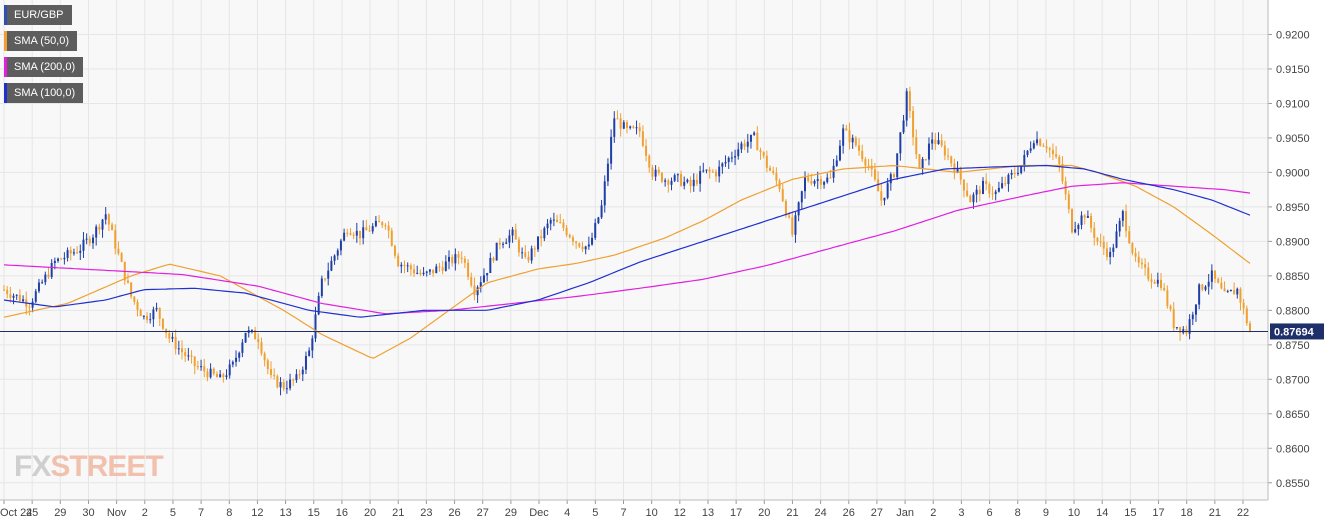 The height and width of the screenshot is (525, 1326). What do you see at coordinates (662, 331) in the screenshot?
I see `last-price-tag: 0.87694` at bounding box center [662, 331].